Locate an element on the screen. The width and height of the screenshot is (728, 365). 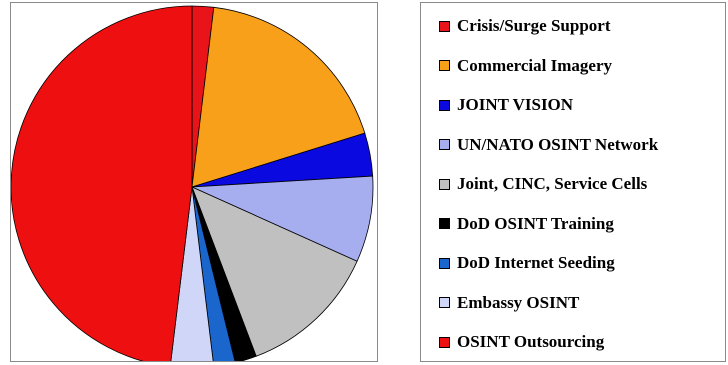
legend-item: UN/NATO OSINT Network is located at coordinates (548, 145).